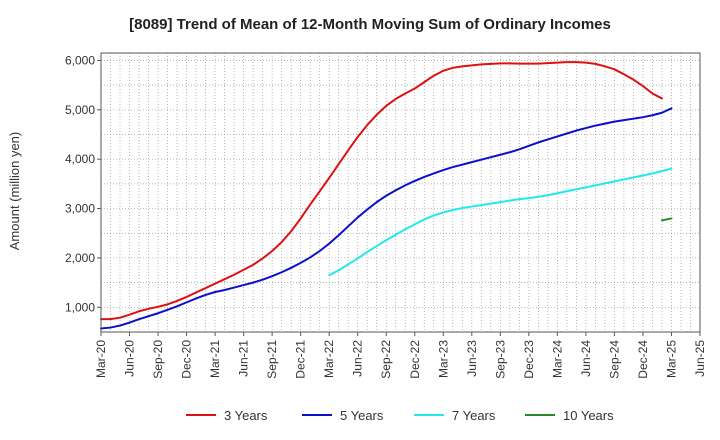 This screenshot has width=720, height=440. What do you see at coordinates (158, 359) in the screenshot?
I see `x-tick-label: Sep-20` at bounding box center [158, 359].